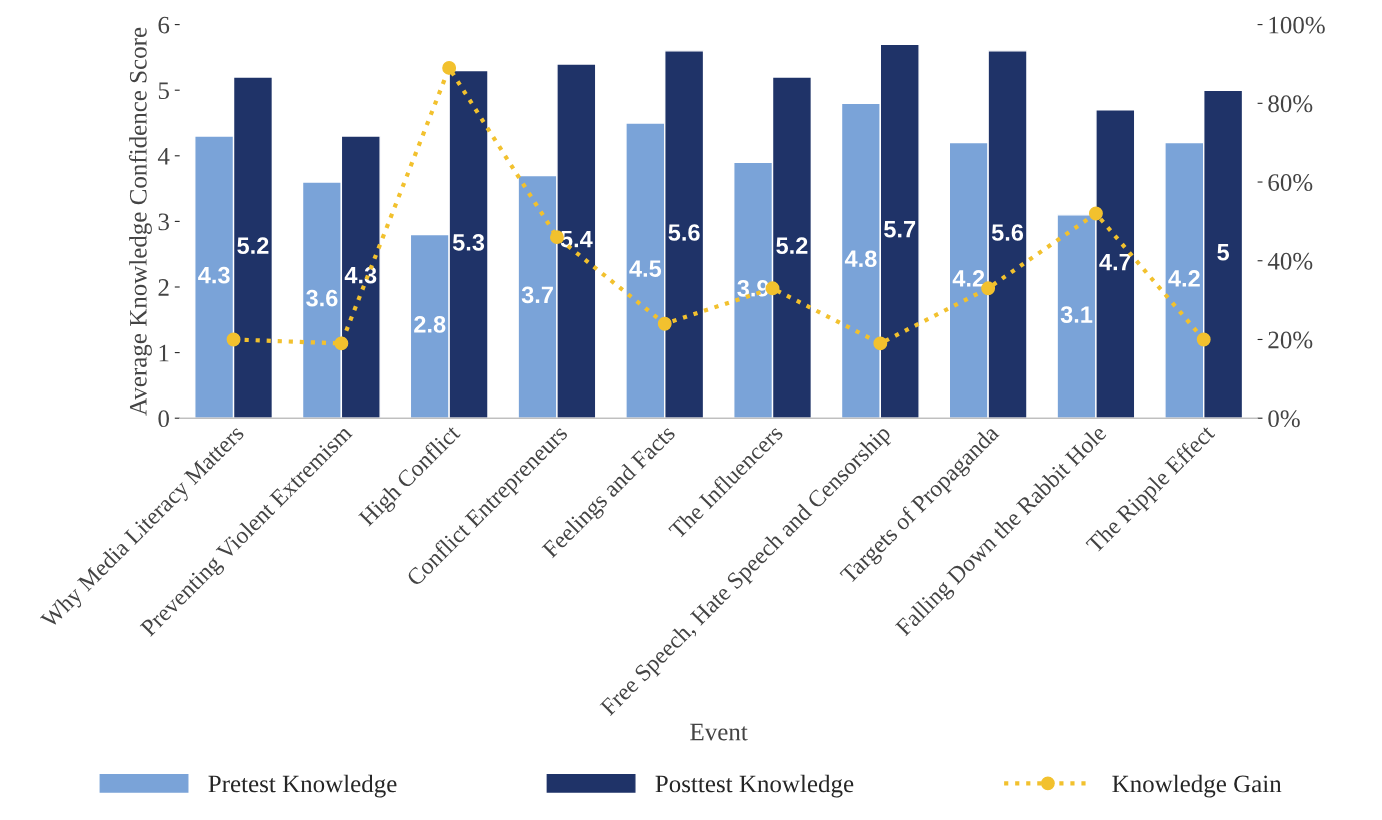 The height and width of the screenshot is (820, 1382). Describe the element at coordinates (537, 295) in the screenshot. I see `data-label: 3.7` at that location.